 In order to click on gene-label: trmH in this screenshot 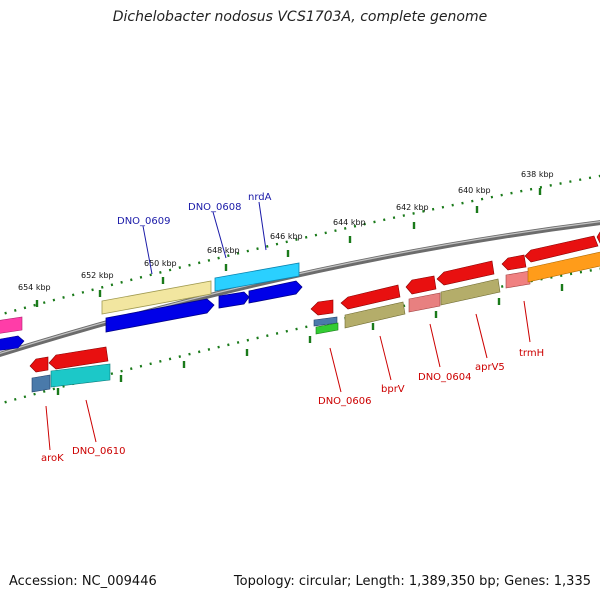, I will do `click(531, 353)`.